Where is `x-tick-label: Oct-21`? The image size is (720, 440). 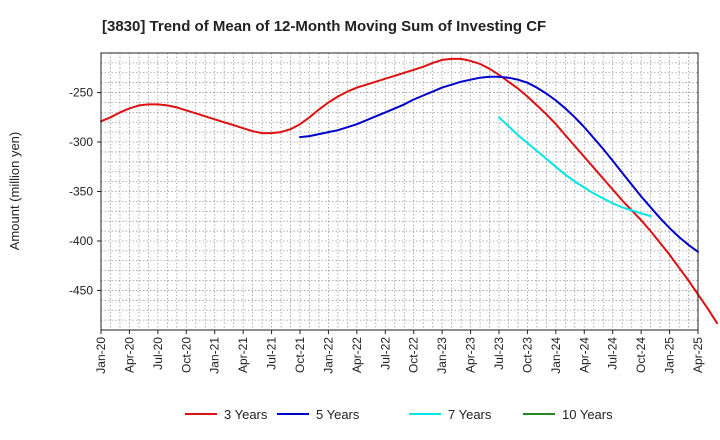
x-tick-label: Oct-21 is located at coordinates (300, 355).